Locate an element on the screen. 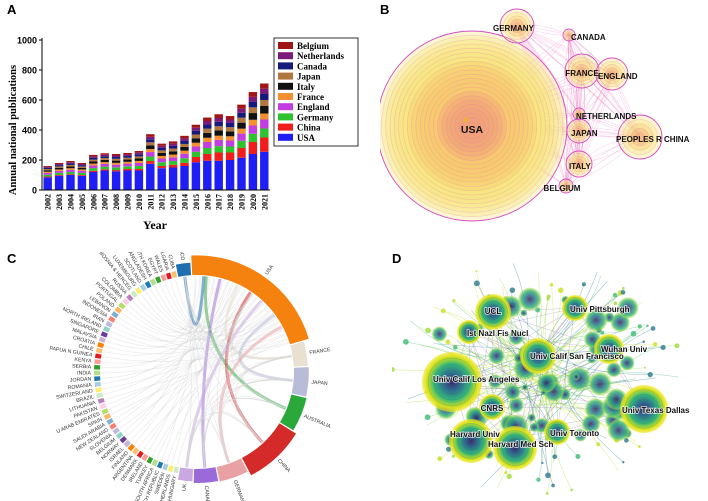  chord-arc-norway is located at coordinates (123, 439).